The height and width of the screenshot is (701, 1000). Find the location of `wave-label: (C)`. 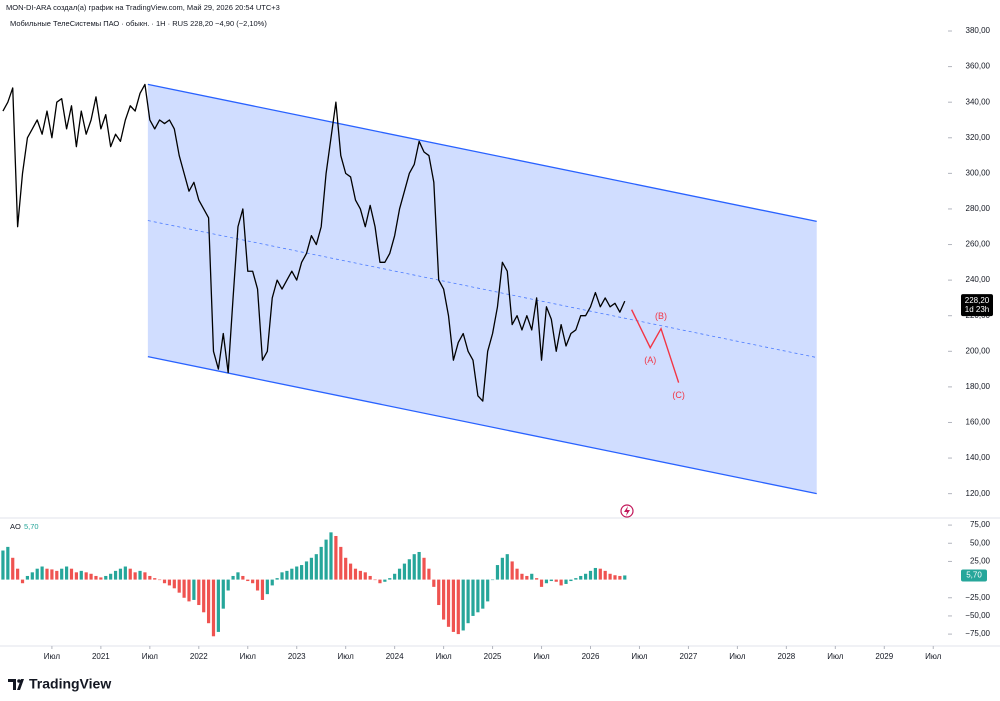

wave-label: (C) is located at coordinates (678, 395).